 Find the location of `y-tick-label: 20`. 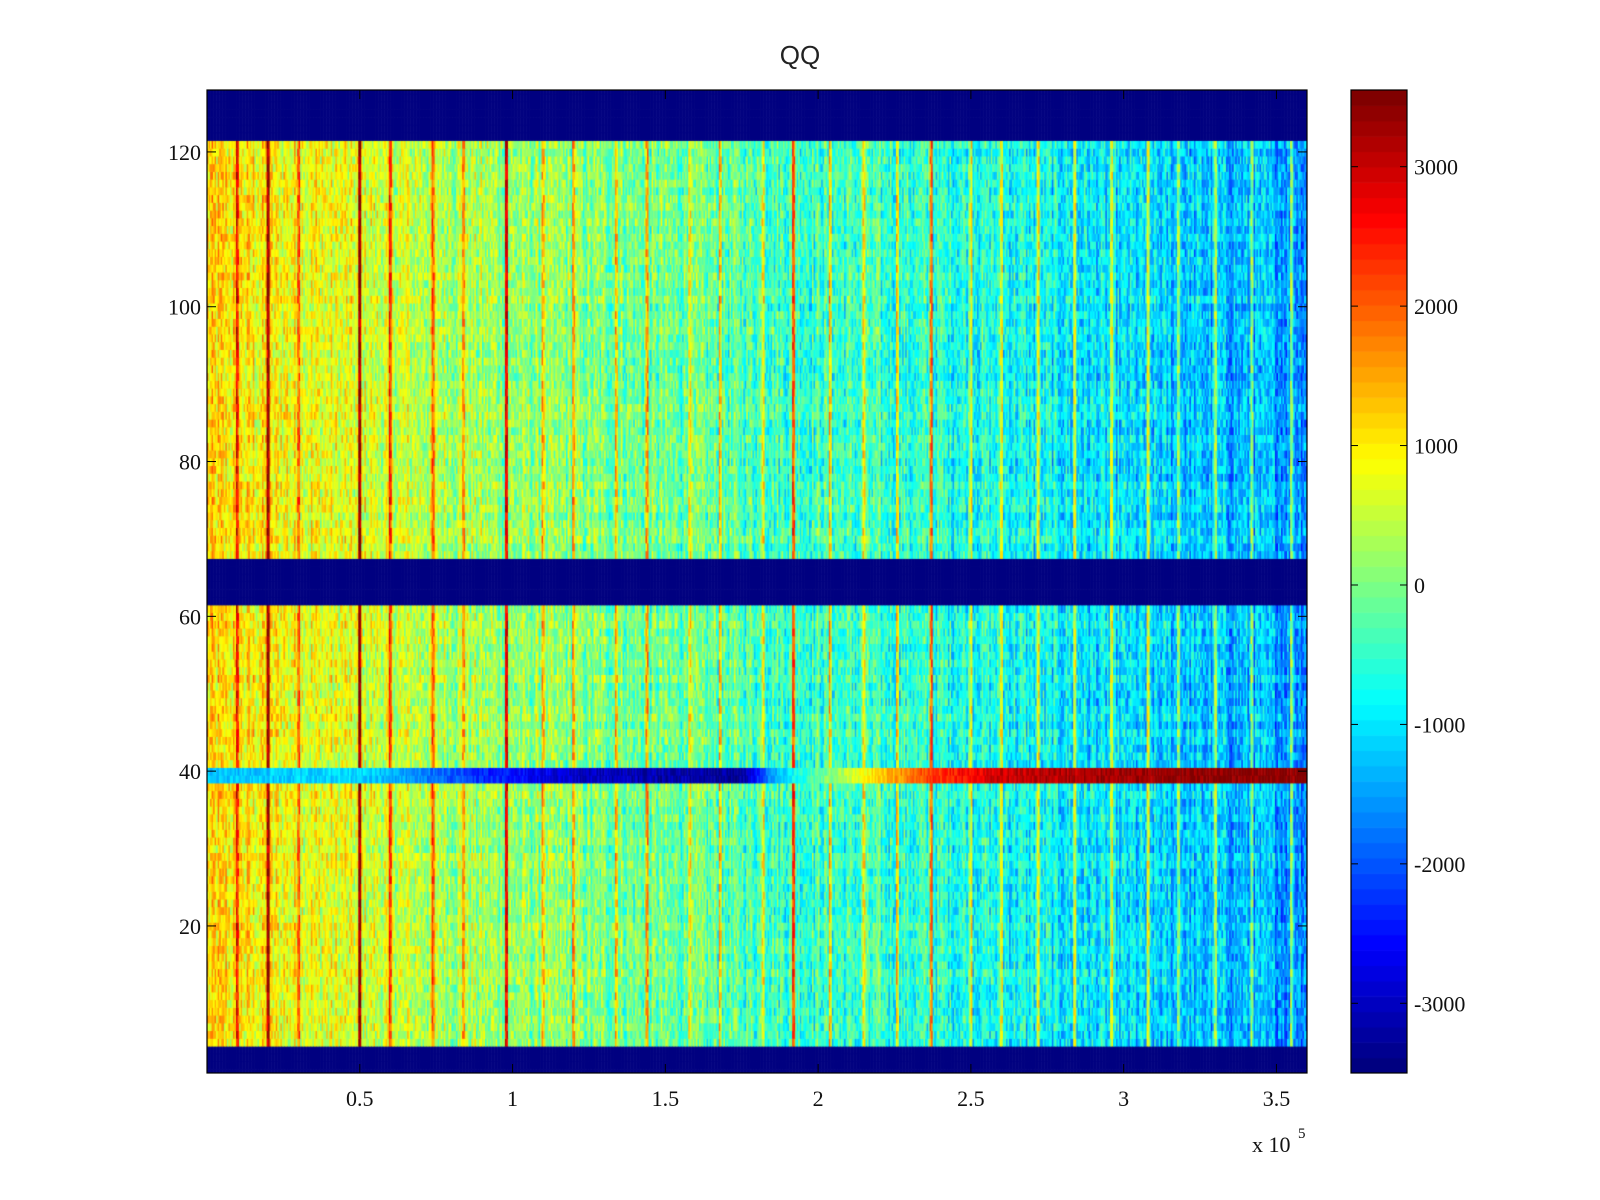

y-tick-label: 20 is located at coordinates (190, 926).